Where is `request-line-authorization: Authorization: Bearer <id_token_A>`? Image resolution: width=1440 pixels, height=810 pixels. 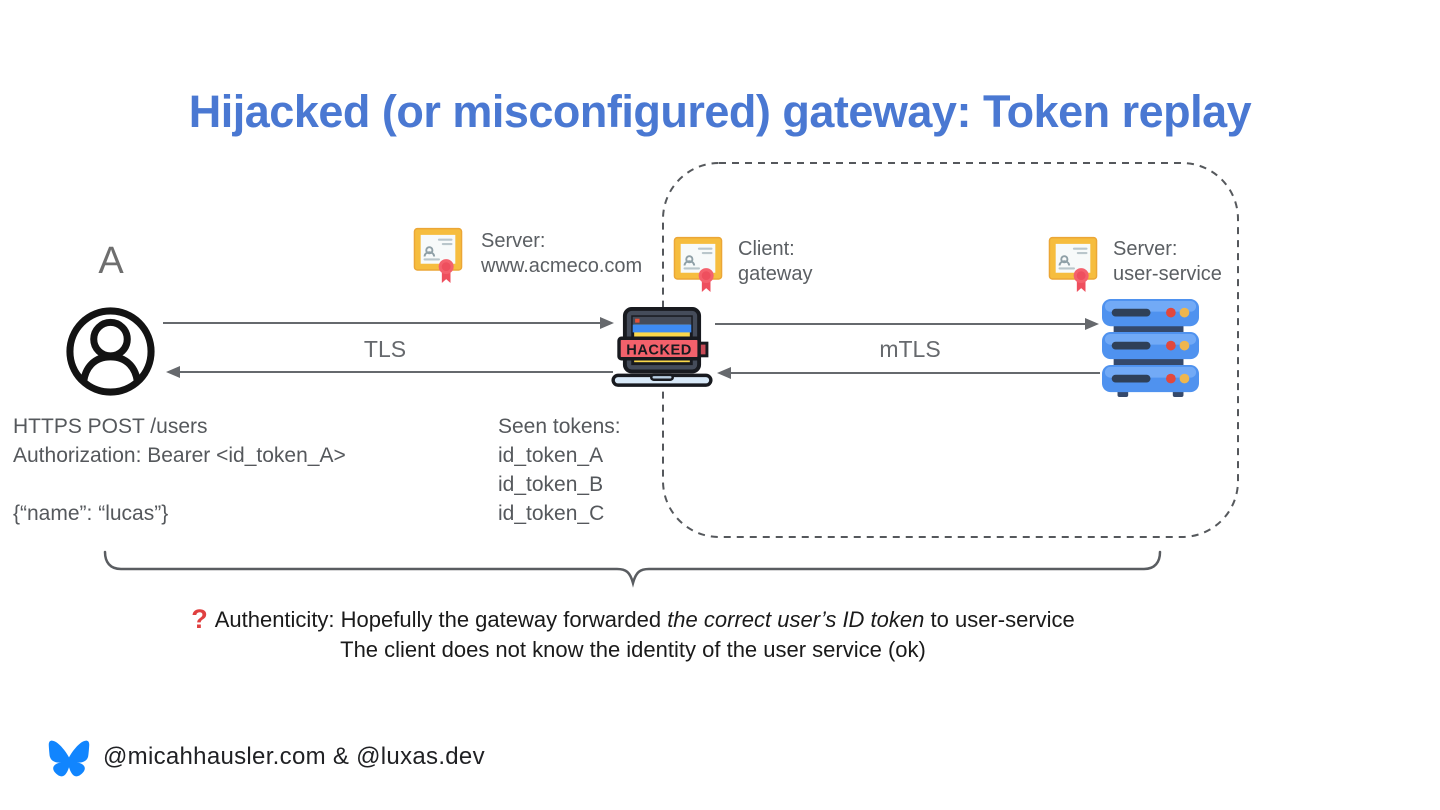 request-line-authorization: Authorization: Bearer <id_token_A> is located at coordinates (179, 455).